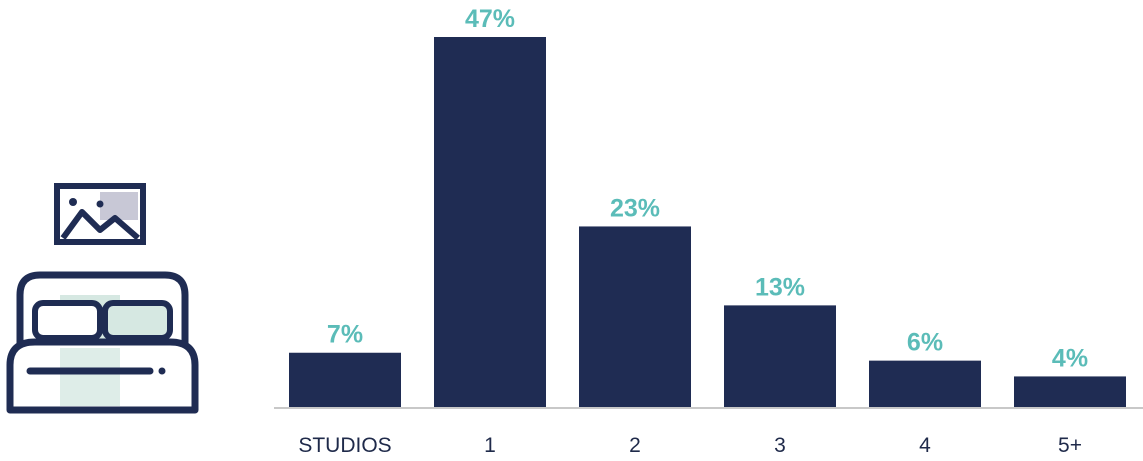 The image size is (1143, 461). Describe the element at coordinates (100, 204) in the screenshot. I see `picture-dot-shape` at that location.